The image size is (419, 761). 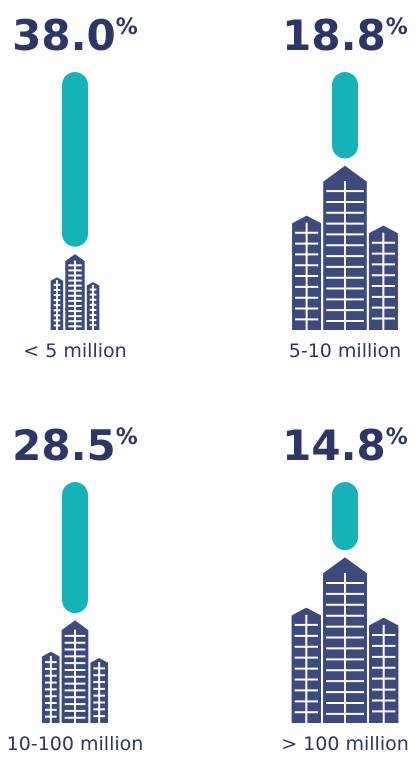 What do you see at coordinates (345, 744) in the screenshot?
I see `category-label: > 100 million` at bounding box center [345, 744].